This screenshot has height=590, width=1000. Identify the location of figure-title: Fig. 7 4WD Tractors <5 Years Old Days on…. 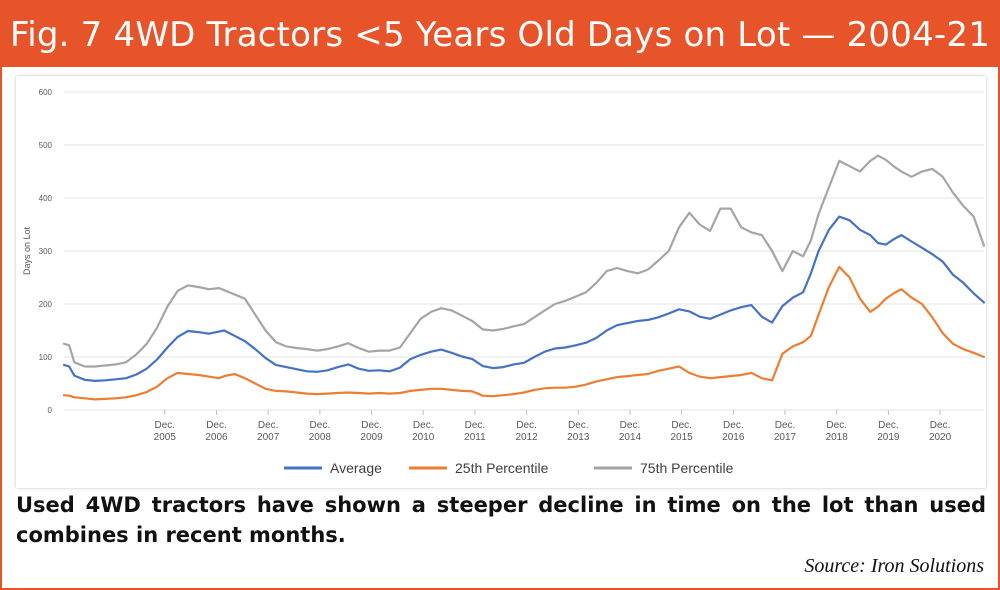
(500, 34).